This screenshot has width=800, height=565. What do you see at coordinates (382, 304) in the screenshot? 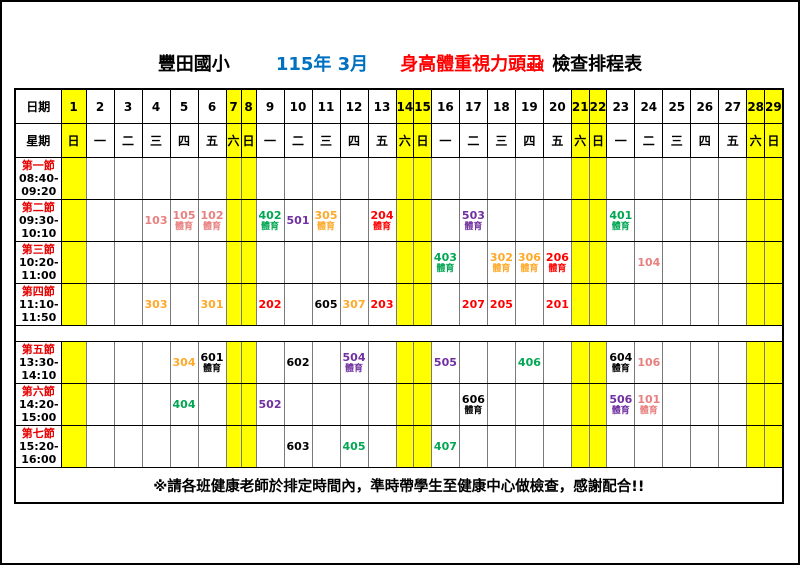
I see `schedule-cell: 203` at bounding box center [382, 304].